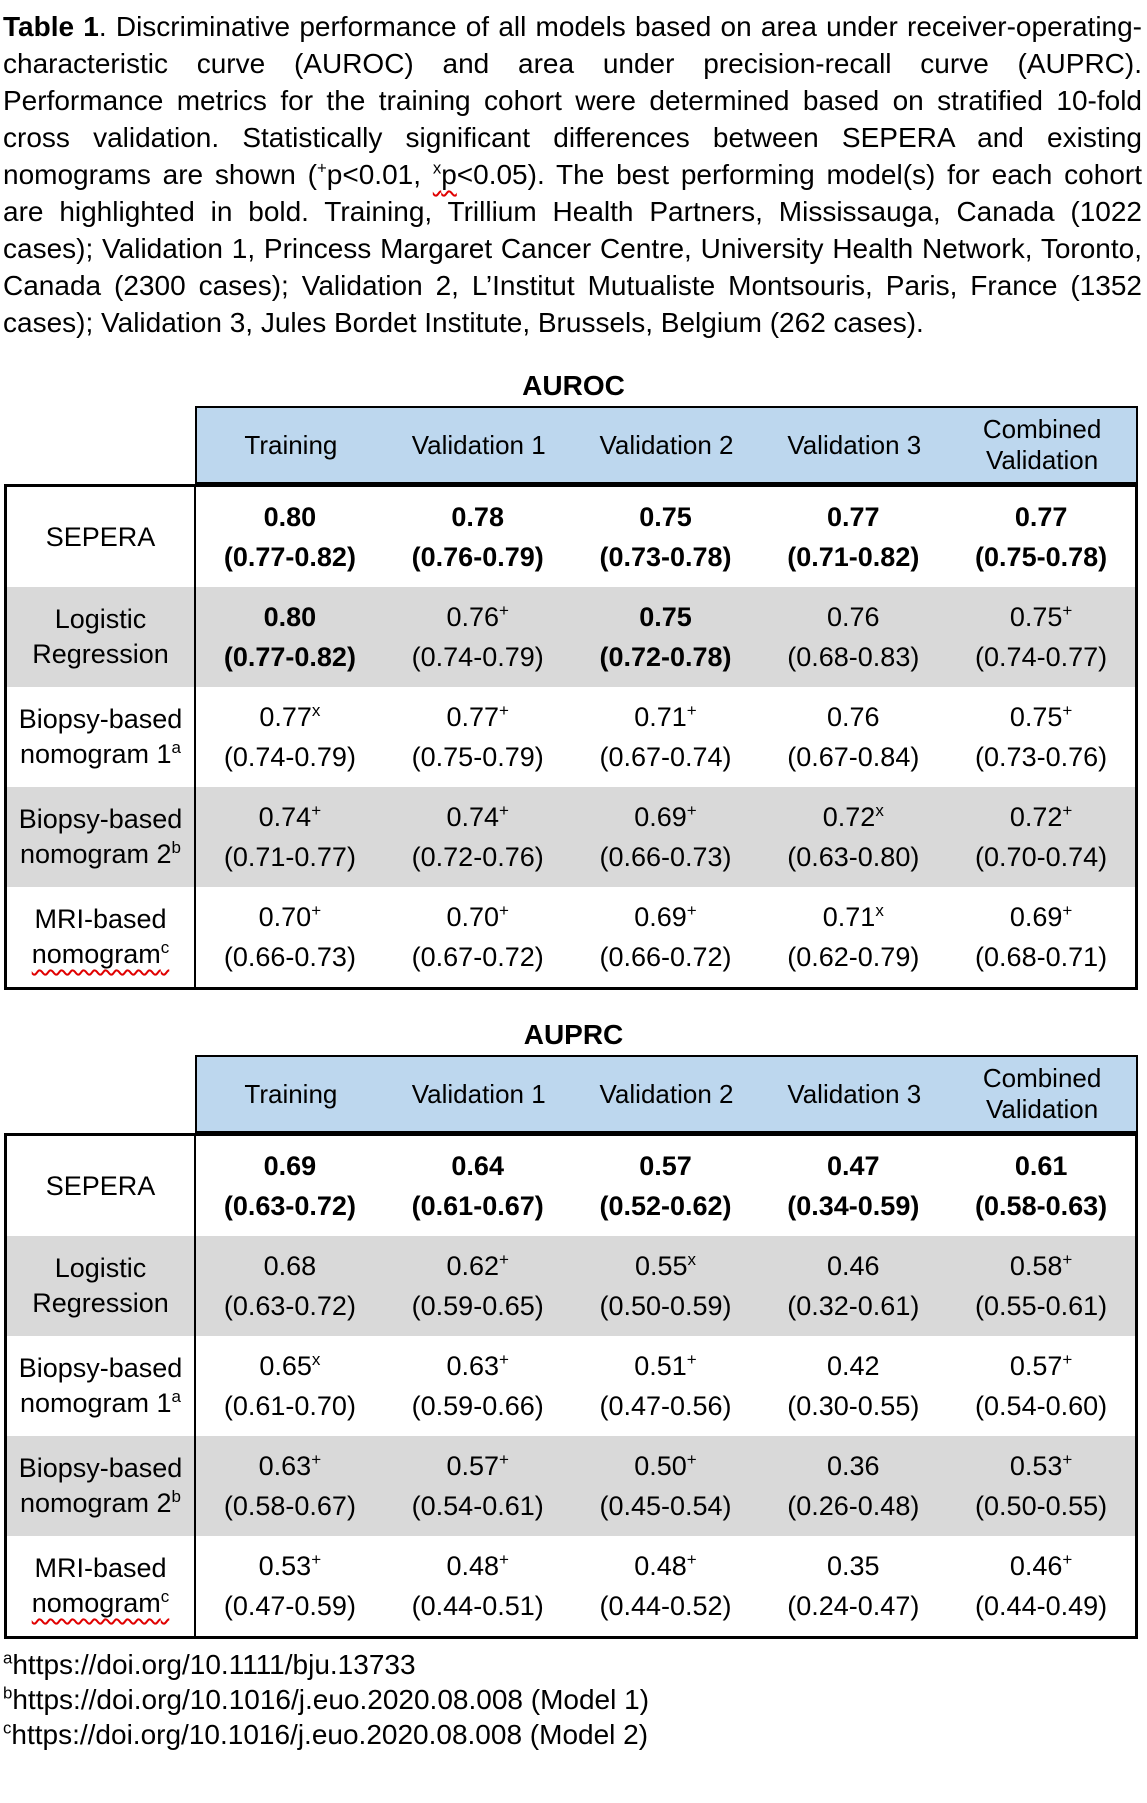  What do you see at coordinates (853, 1466) in the screenshot?
I see `cell-value: 0.36` at bounding box center [853, 1466].